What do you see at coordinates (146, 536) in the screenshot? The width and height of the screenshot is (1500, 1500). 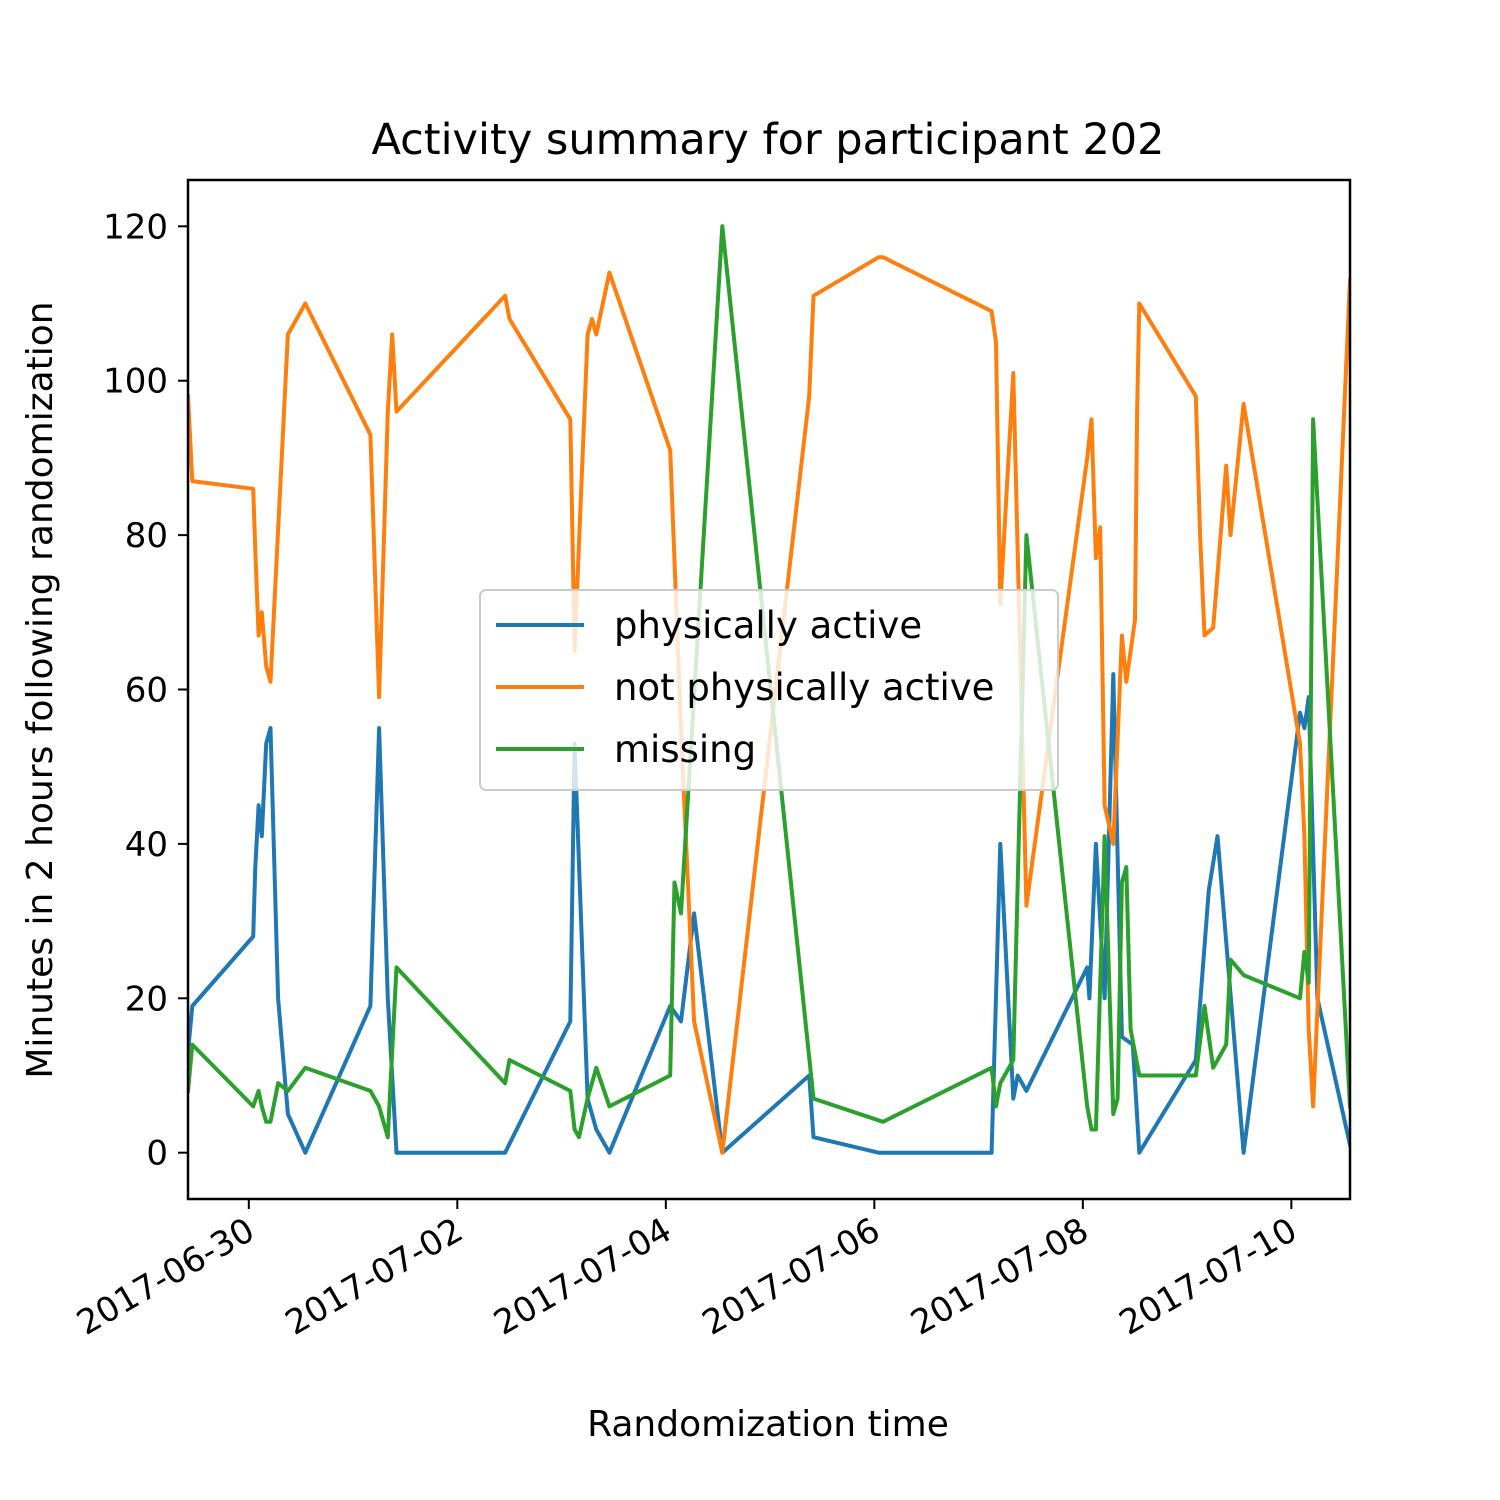 I see `y-tick-label: 80` at bounding box center [146, 536].